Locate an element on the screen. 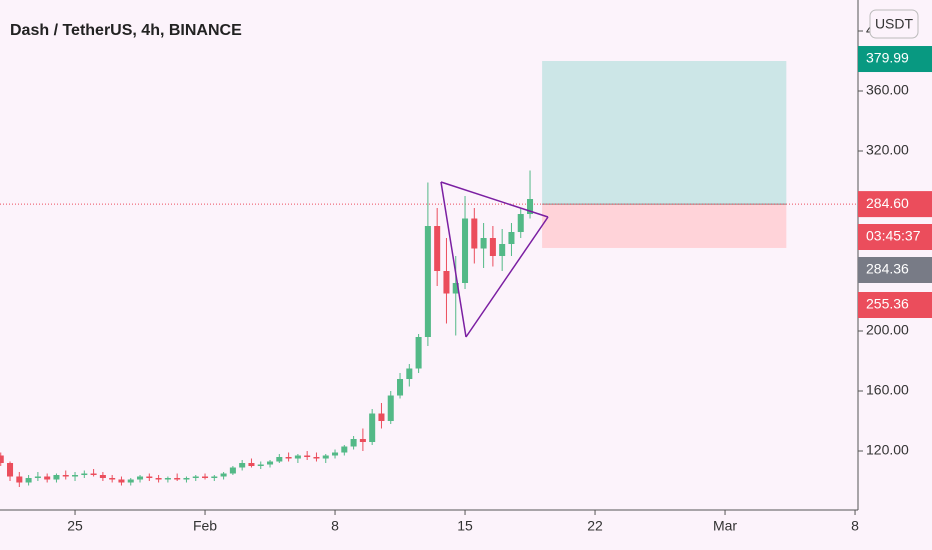 This screenshot has height=550, width=932. profit-zone is located at coordinates (664, 133).